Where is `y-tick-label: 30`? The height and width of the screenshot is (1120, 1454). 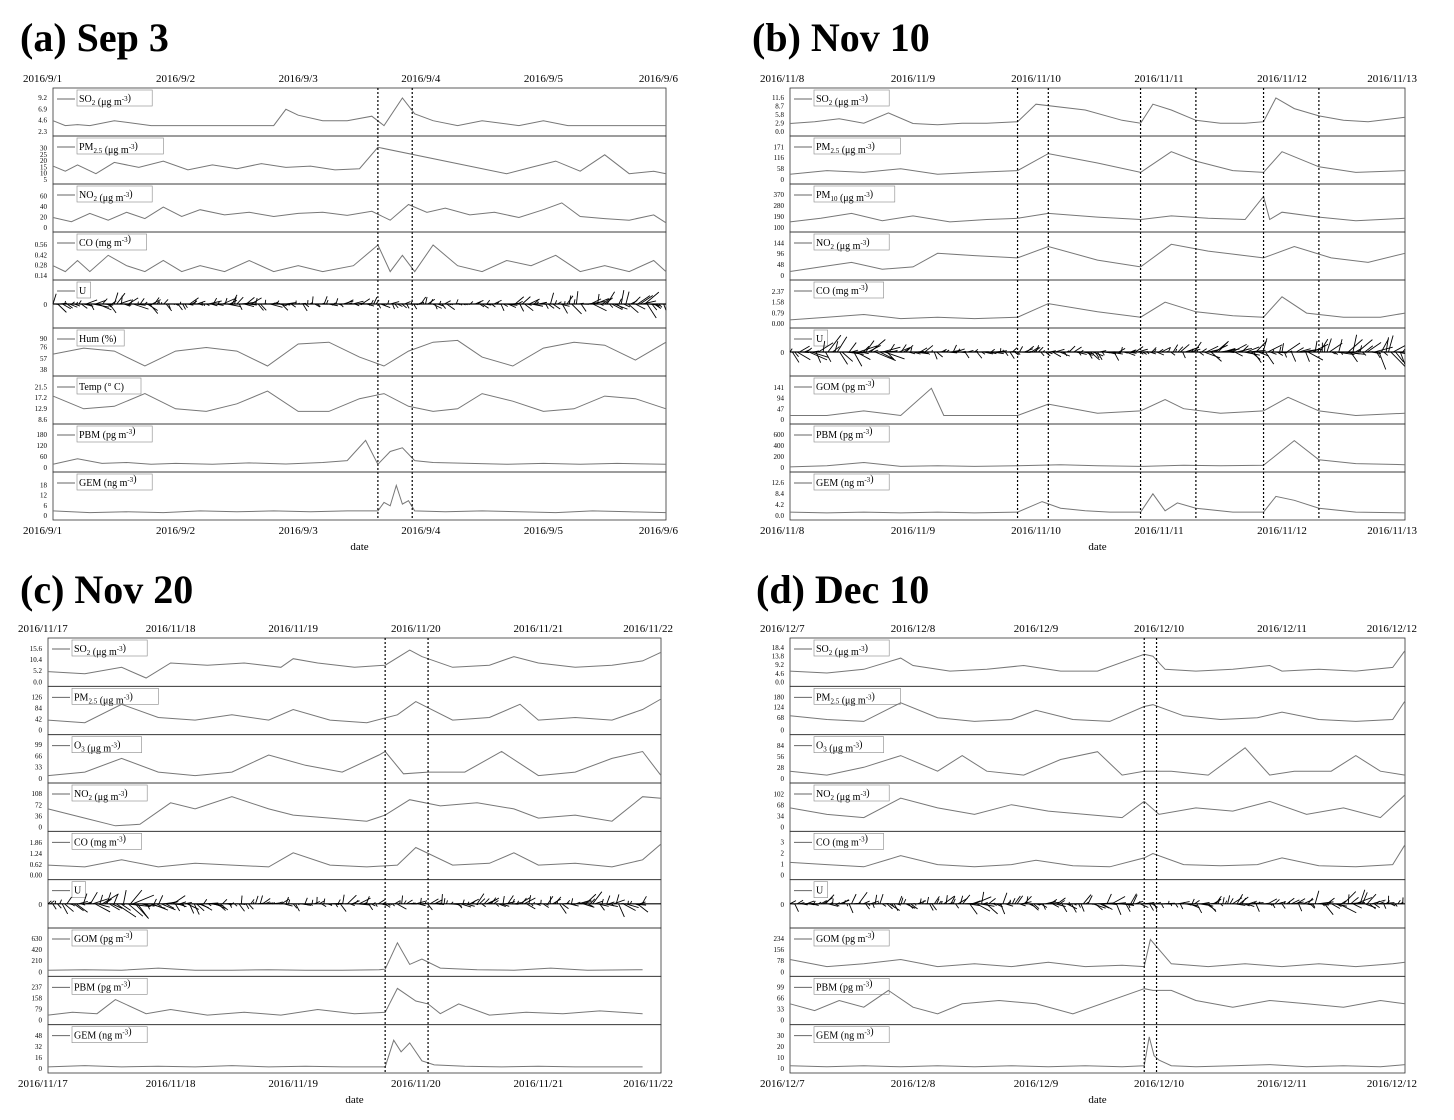 y-tick-label: 30 is located at coordinates (44, 149).